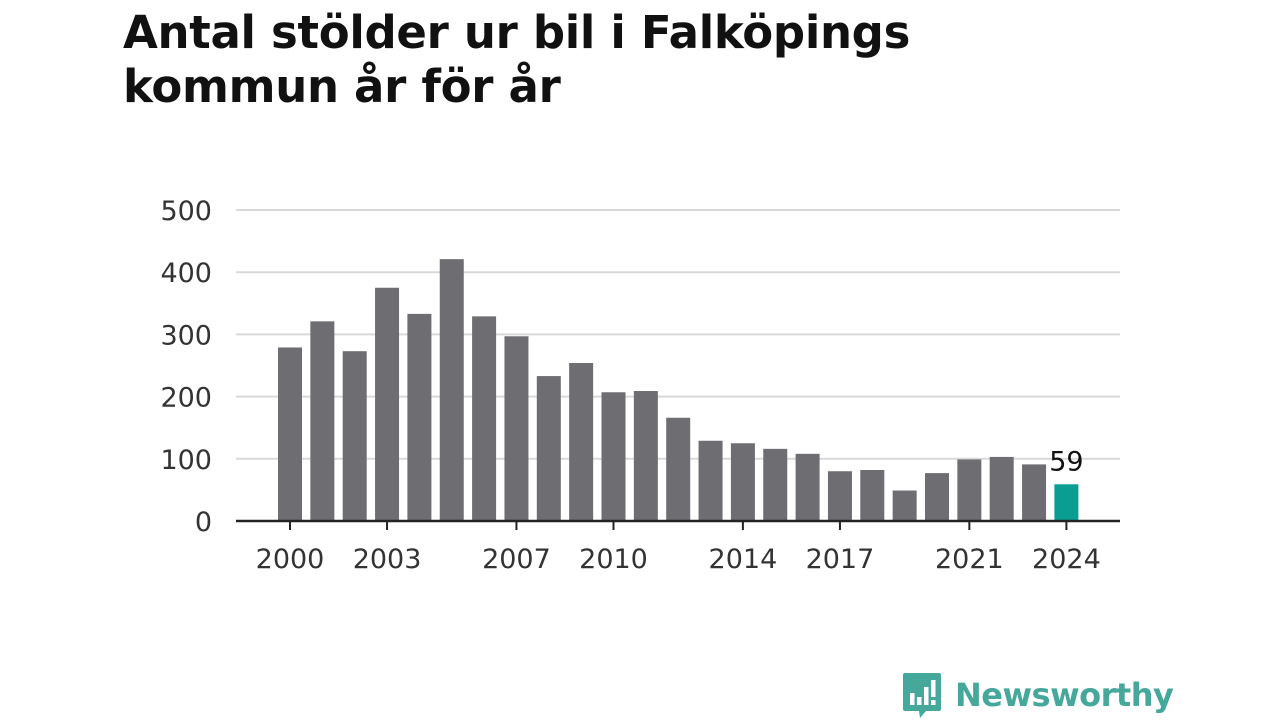  Describe the element at coordinates (743, 559) in the screenshot. I see `x-tick-label: 2014` at that location.